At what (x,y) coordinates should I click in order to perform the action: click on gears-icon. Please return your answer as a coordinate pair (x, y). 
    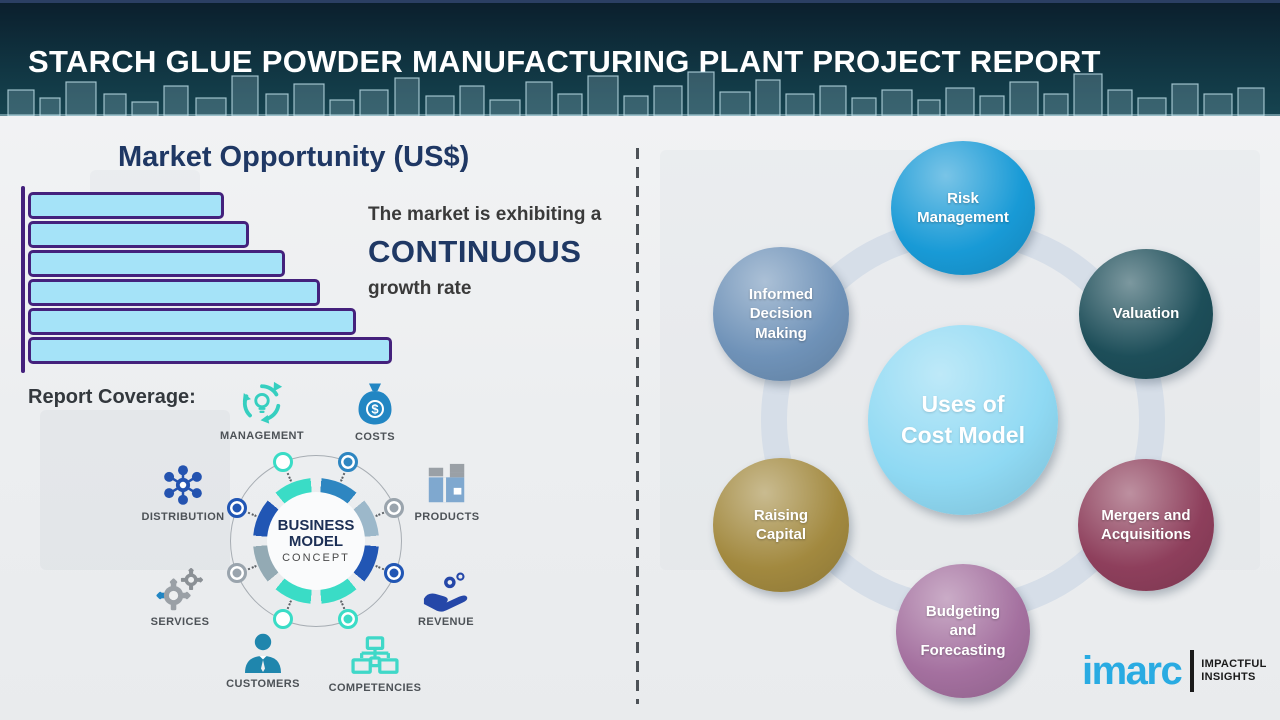
    Looking at the image, I should click on (180, 589).